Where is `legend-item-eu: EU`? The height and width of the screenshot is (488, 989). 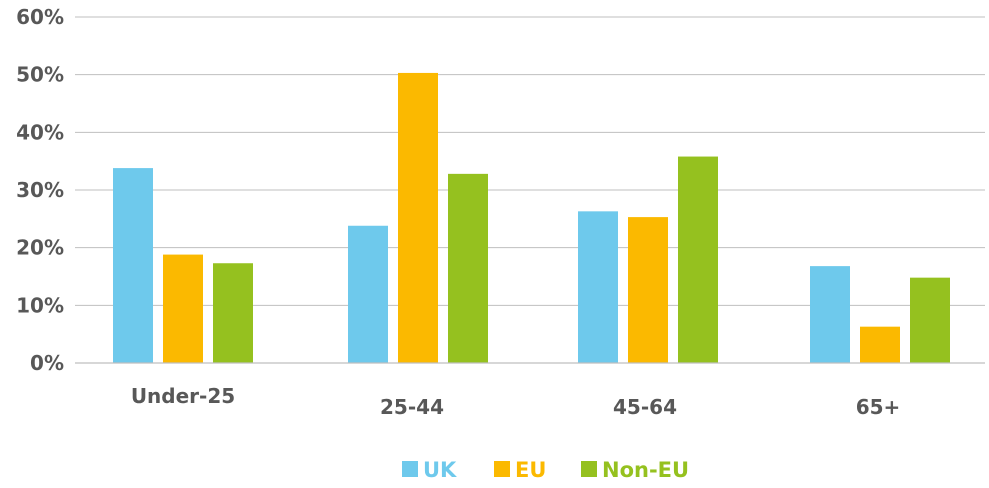
legend-item-eu: EU is located at coordinates (520, 470).